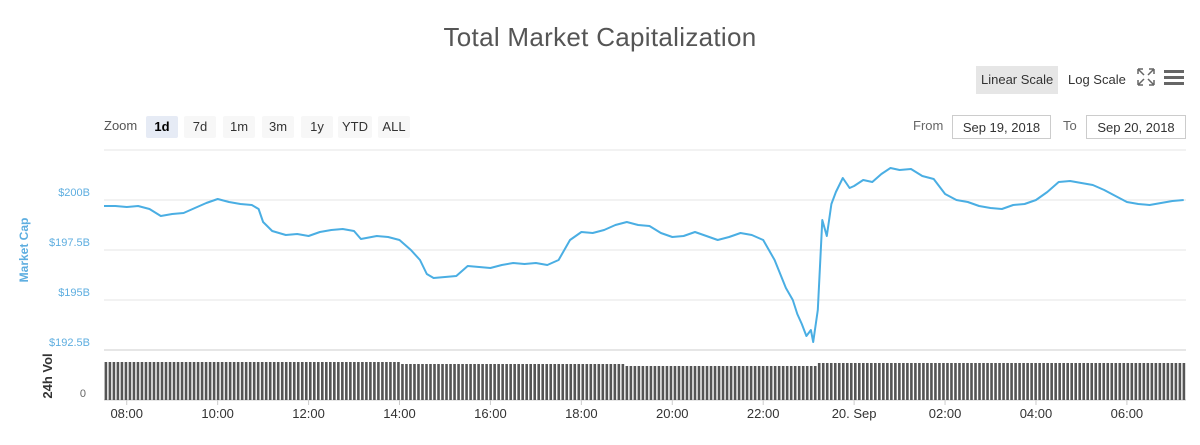 This screenshot has width=1200, height=445. I want to click on from-label: From, so click(928, 125).